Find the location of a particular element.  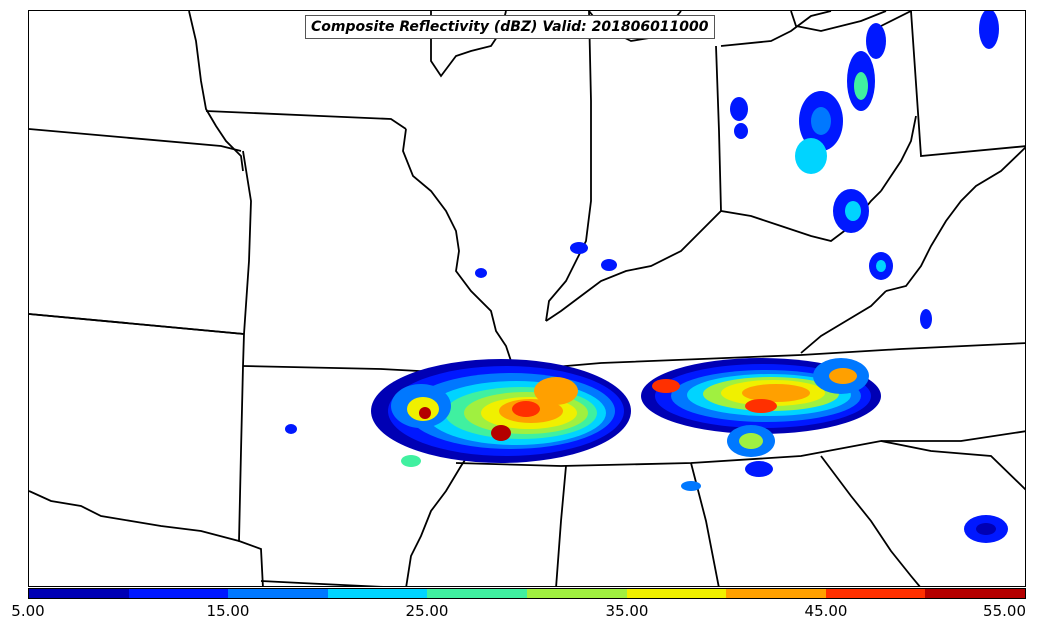

border-tn-south is located at coordinates (740, 448).